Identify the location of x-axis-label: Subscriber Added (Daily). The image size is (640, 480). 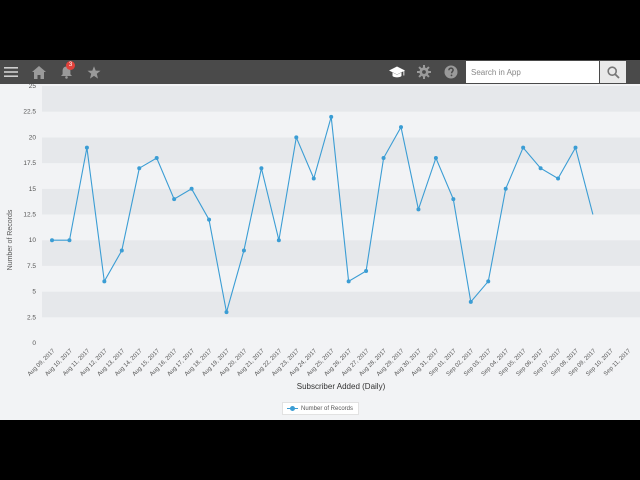
(341, 386).